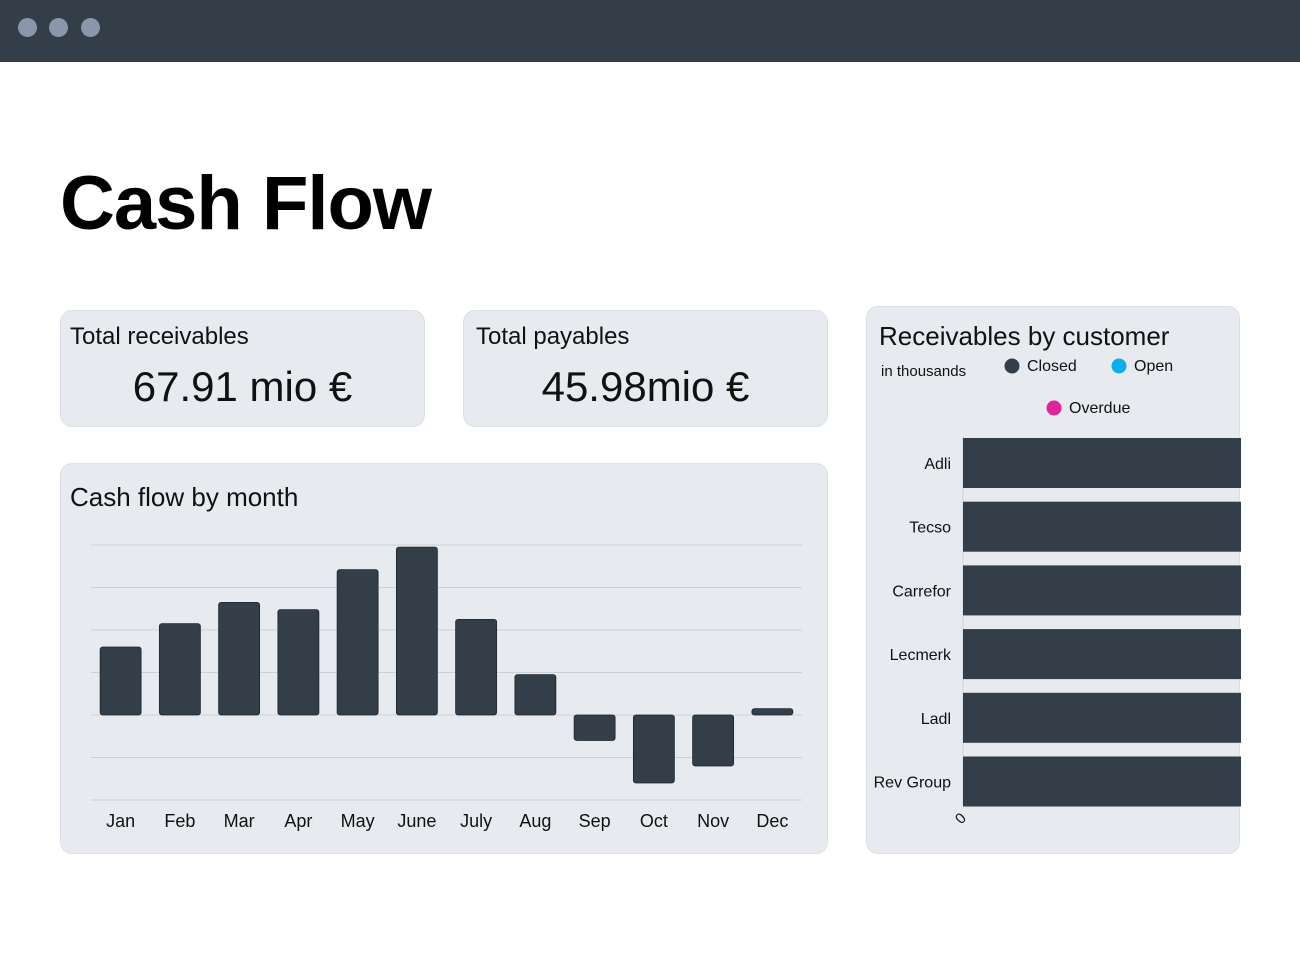 The width and height of the screenshot is (1300, 975). Describe the element at coordinates (1102, 463) in the screenshot. I see `bar-adli-closed` at that location.